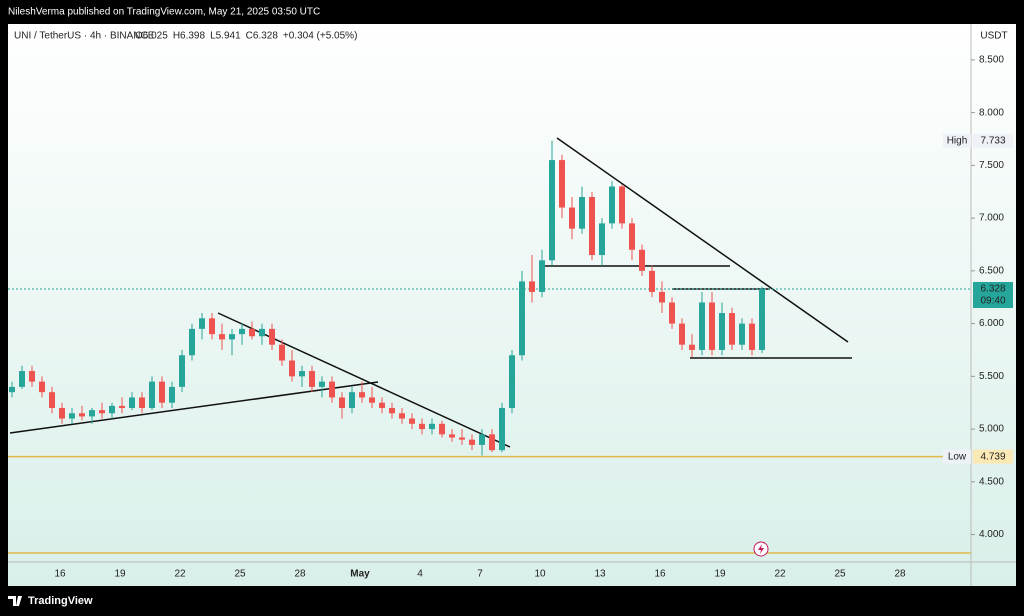  Describe the element at coordinates (992, 140) in the screenshot. I see `high-tag-value: 7.733` at that location.